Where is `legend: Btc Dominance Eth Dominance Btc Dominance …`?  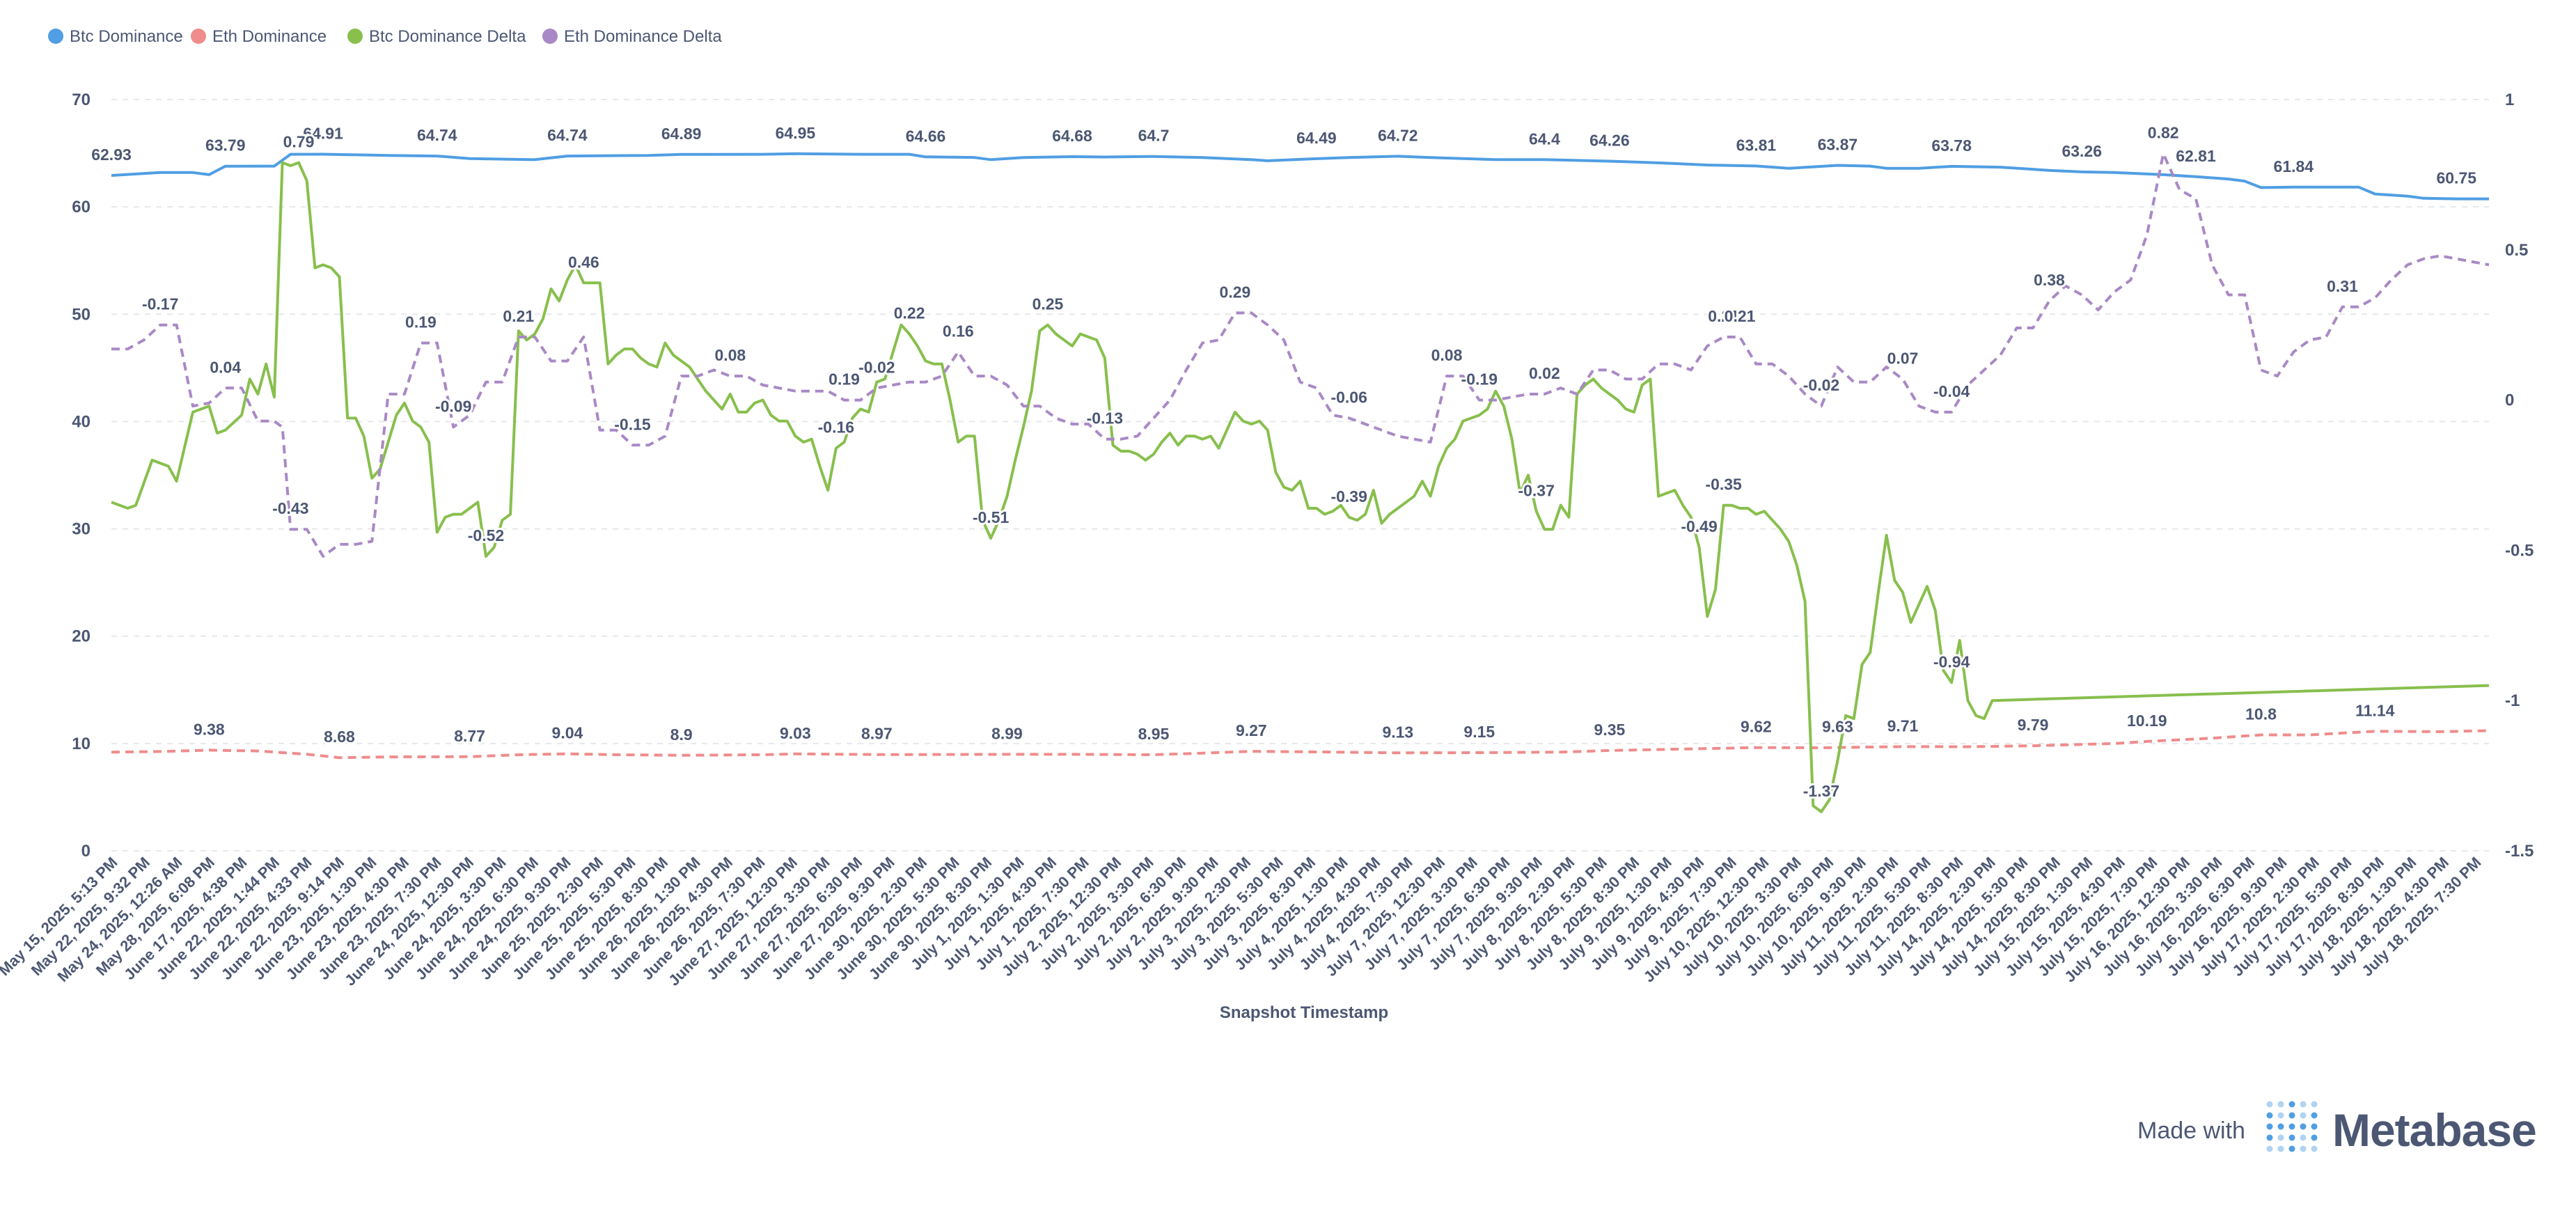 legend: Btc Dominance Eth Dominance Btc Dominance … is located at coordinates (385, 36).